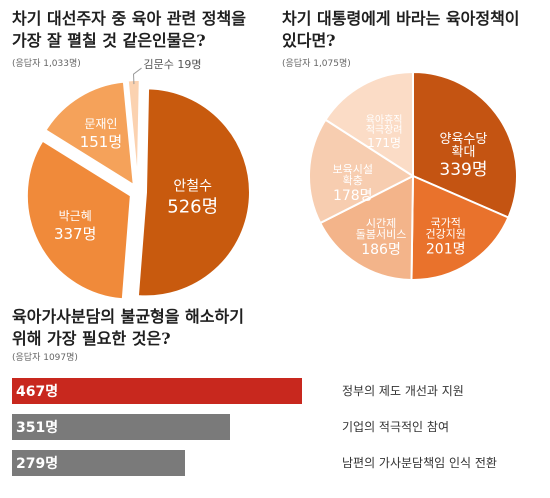 The height and width of the screenshot is (498, 550). Describe the element at coordinates (384, 143) in the screenshot. I see `q2-pie-value: 171명` at that location.